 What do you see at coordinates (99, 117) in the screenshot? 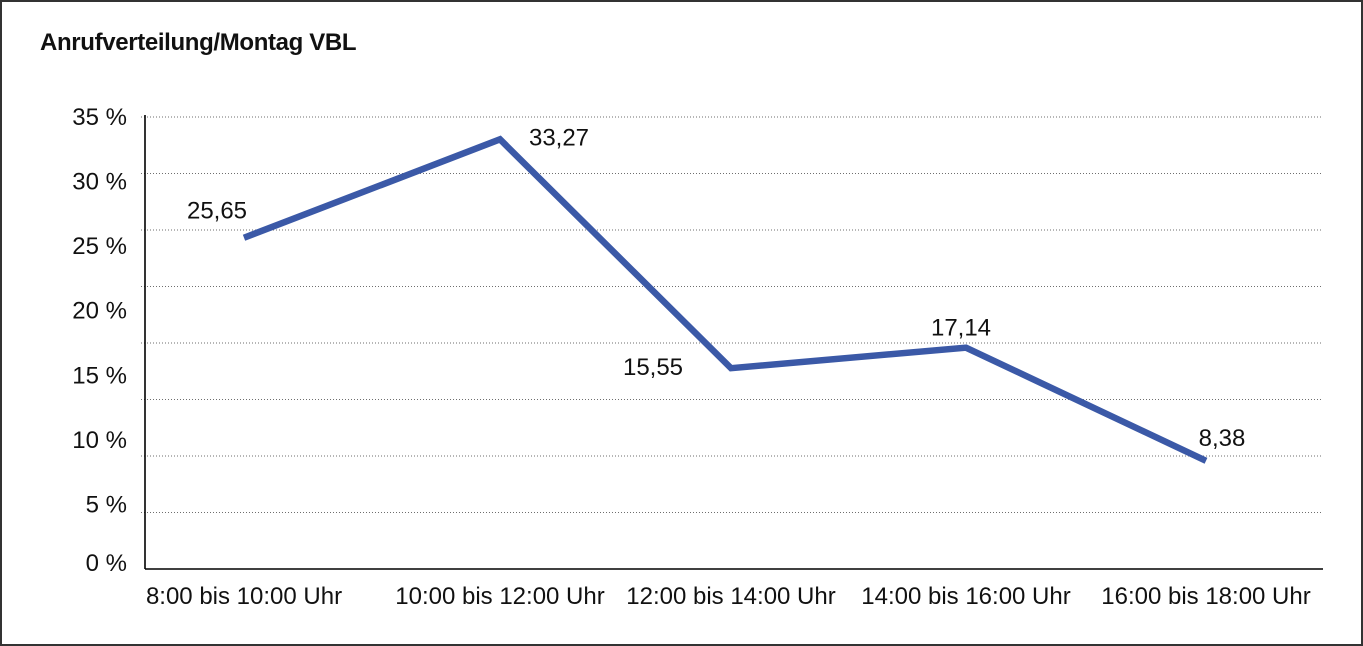
I see `y-tick-label: 35 %` at bounding box center [99, 117].